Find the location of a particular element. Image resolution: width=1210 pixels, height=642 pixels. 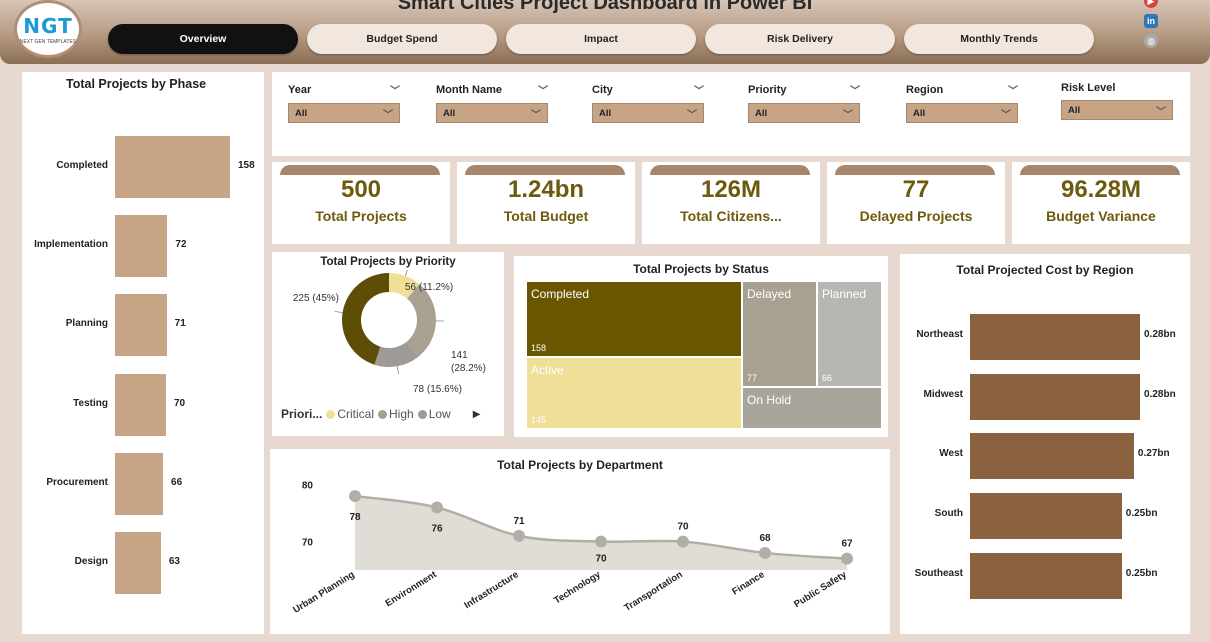

filter-region-select: All ﹀ is located at coordinates (962, 113).